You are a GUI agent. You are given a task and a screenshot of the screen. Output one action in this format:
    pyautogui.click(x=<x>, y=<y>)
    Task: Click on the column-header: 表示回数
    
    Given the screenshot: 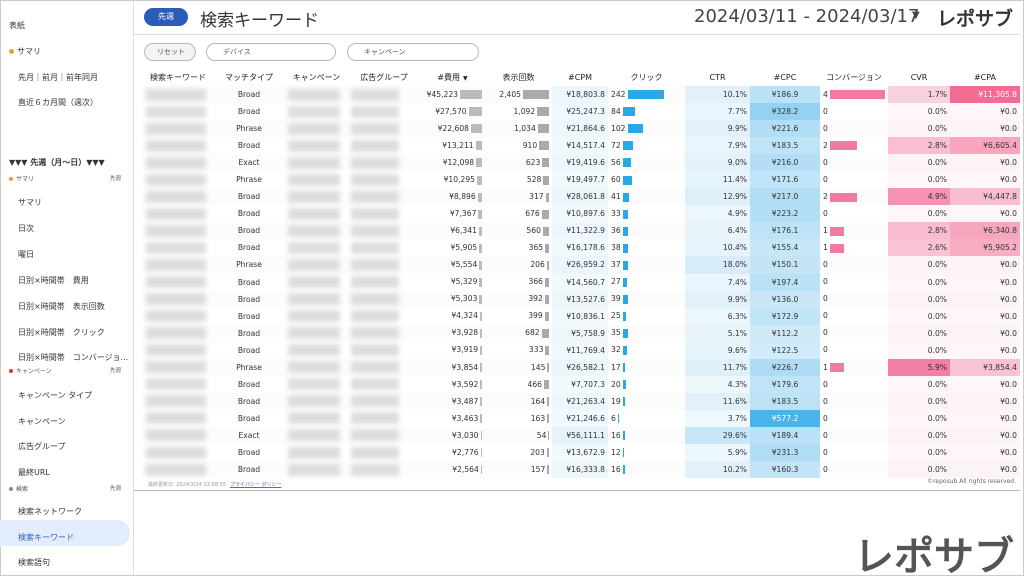 What is the action you would take?
    pyautogui.click(x=518, y=77)
    